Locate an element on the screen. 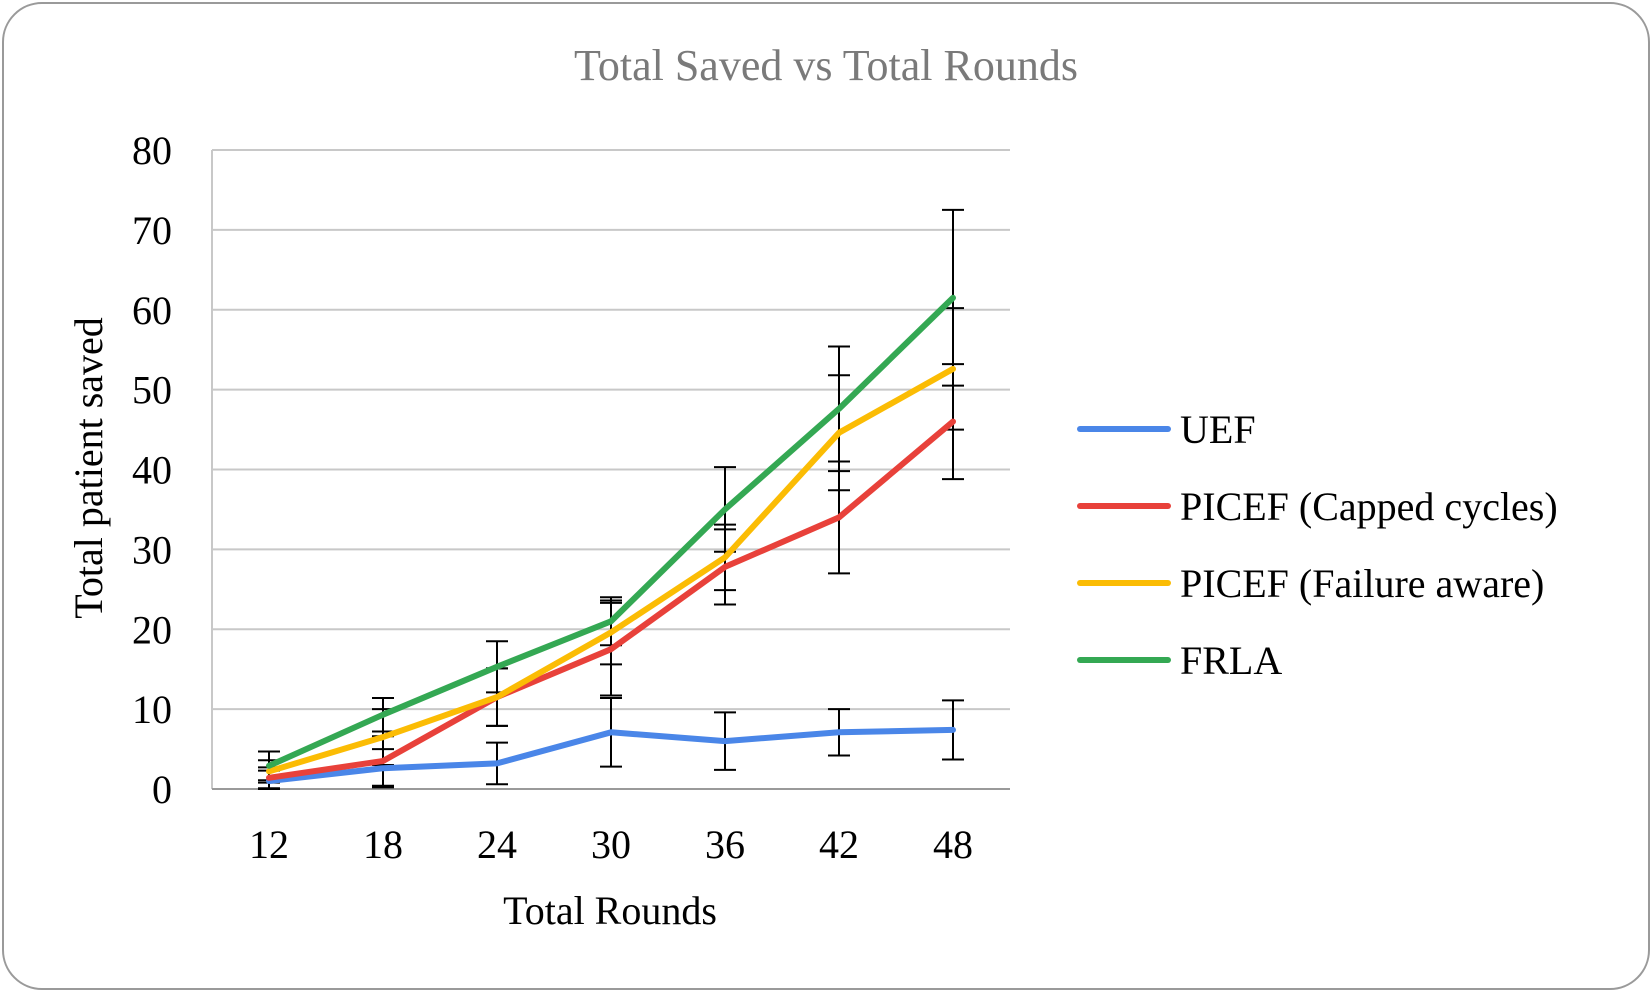  legend-label: FRLA is located at coordinates (1231, 660).